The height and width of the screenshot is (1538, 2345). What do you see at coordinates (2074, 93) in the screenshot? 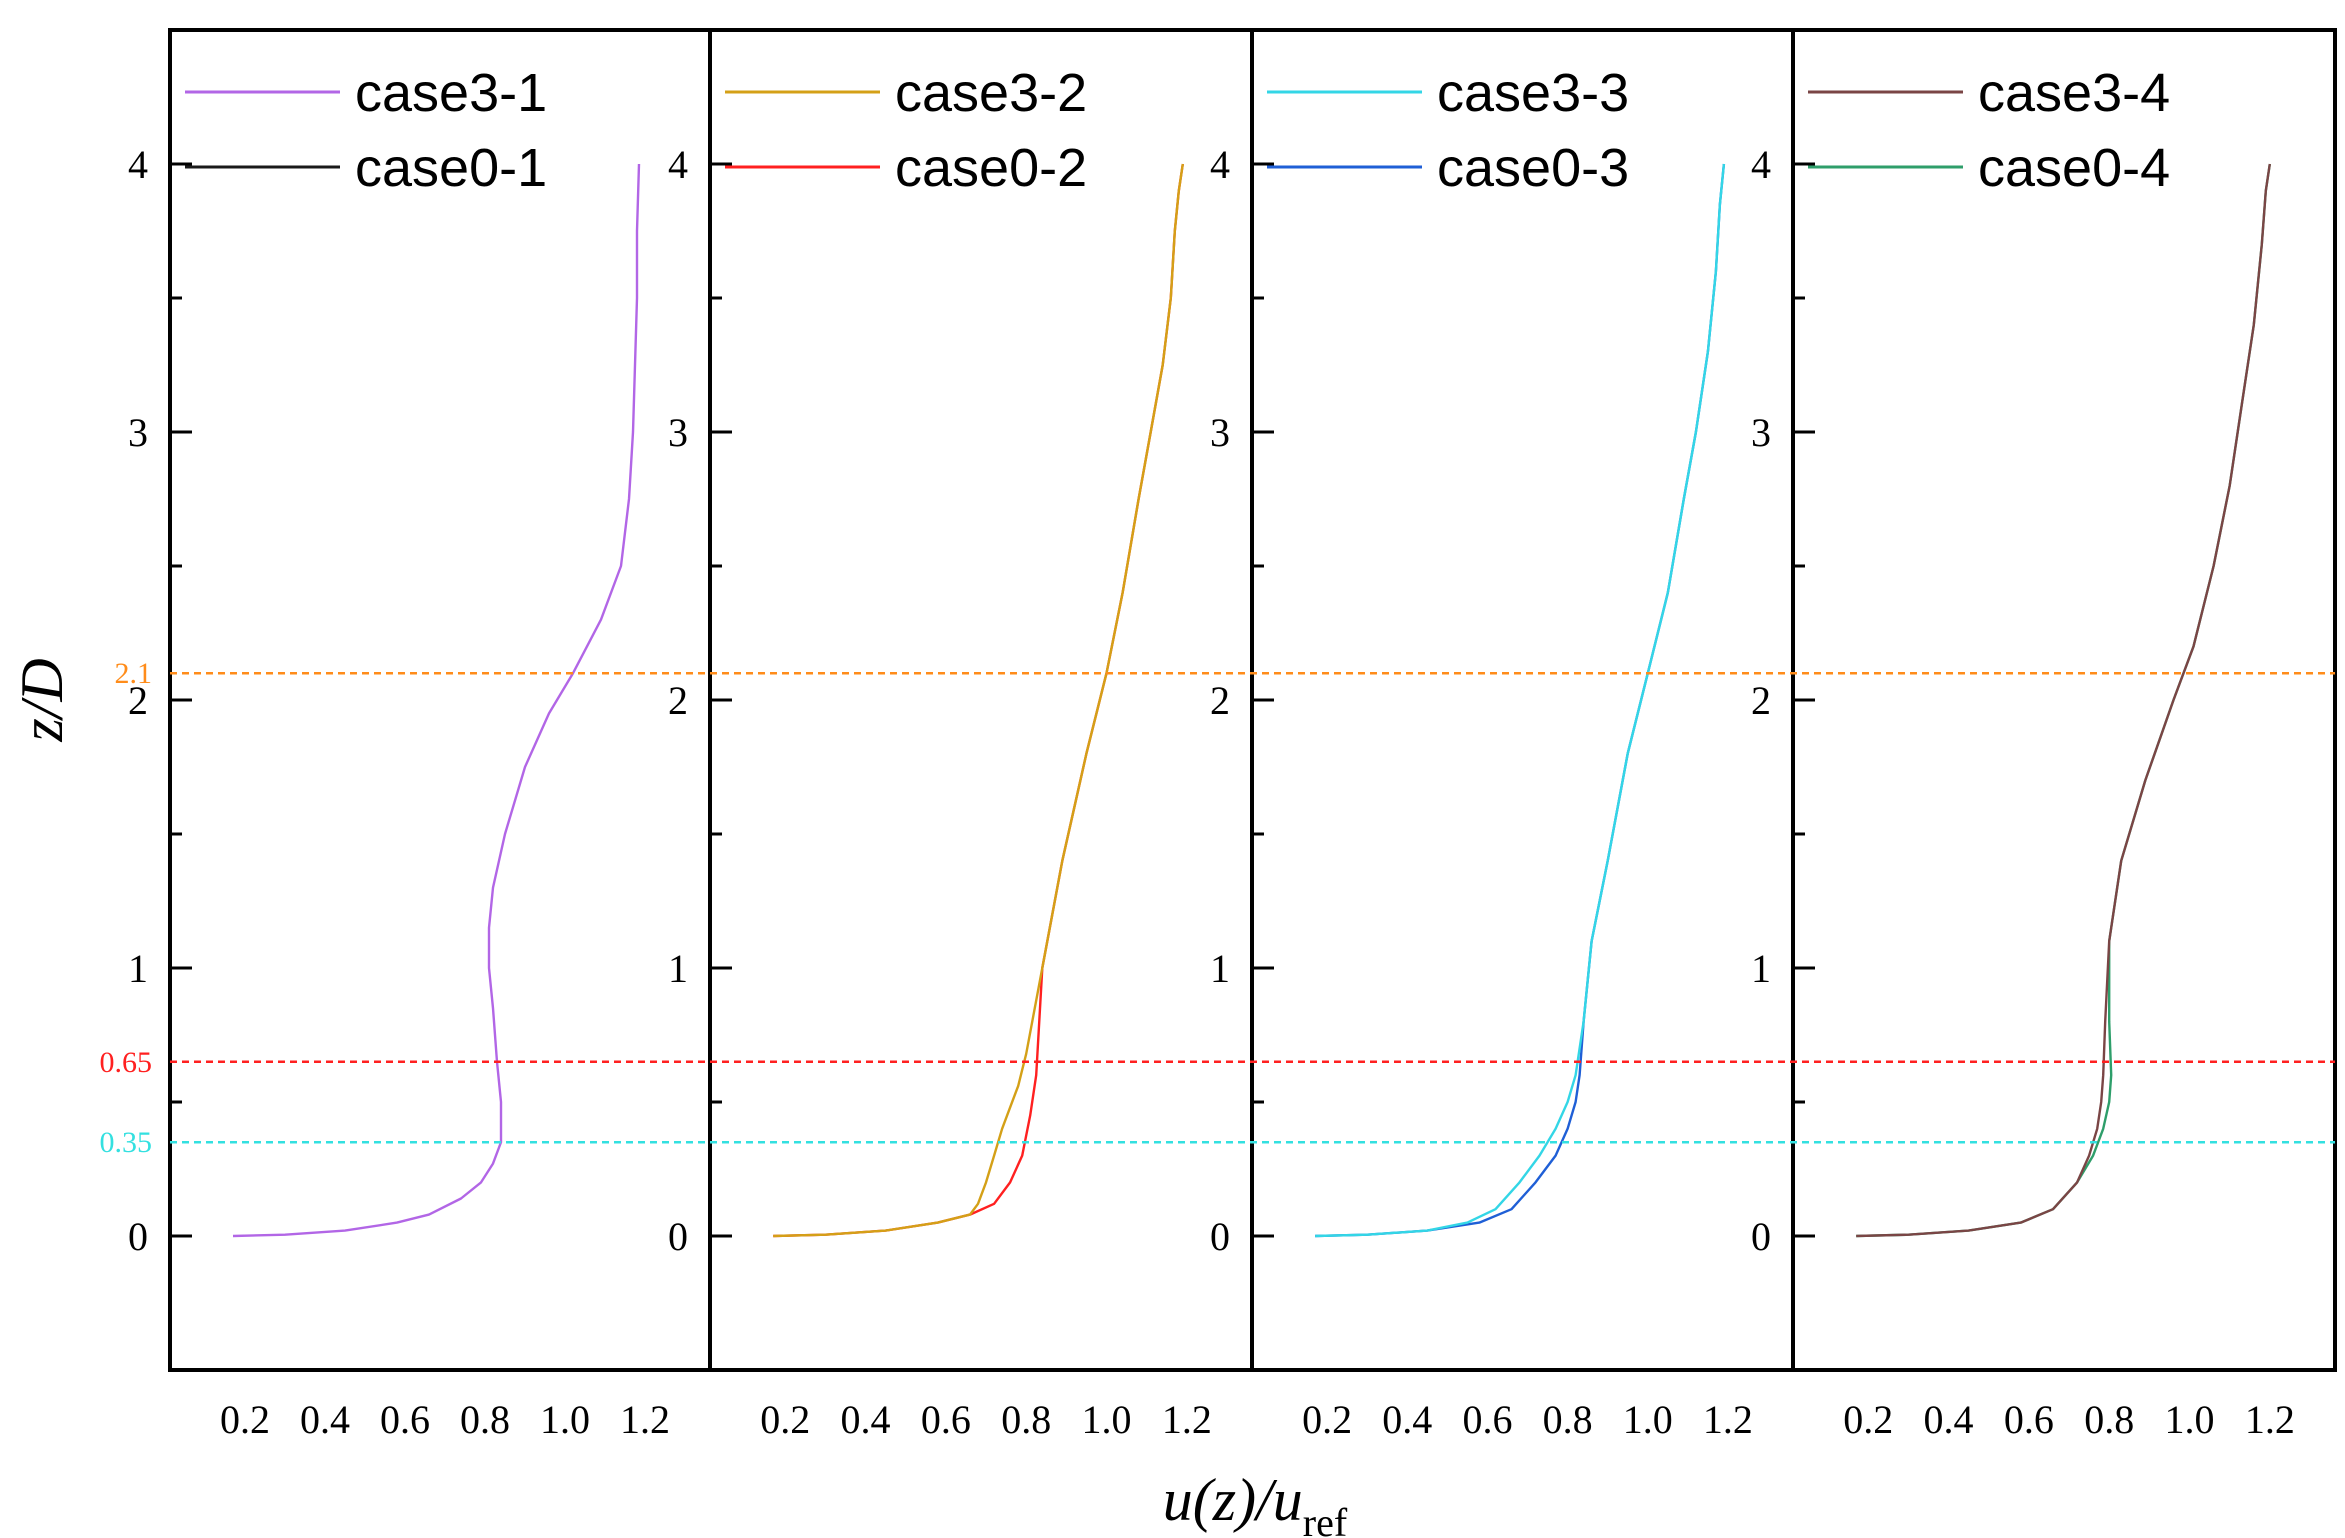
I see `legend-label: case3-4` at bounding box center [2074, 93].